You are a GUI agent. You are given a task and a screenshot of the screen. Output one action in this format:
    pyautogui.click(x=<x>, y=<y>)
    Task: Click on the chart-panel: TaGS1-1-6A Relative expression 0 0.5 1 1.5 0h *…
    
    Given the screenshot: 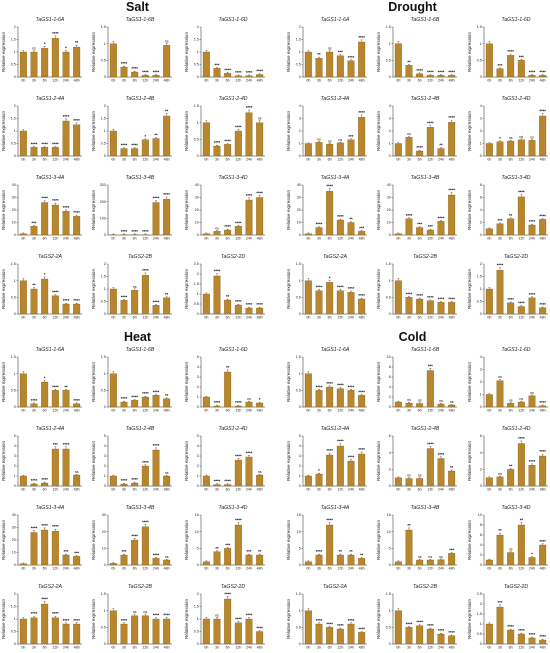 What is the action you would take?
    pyautogui.click(x=41, y=380)
    